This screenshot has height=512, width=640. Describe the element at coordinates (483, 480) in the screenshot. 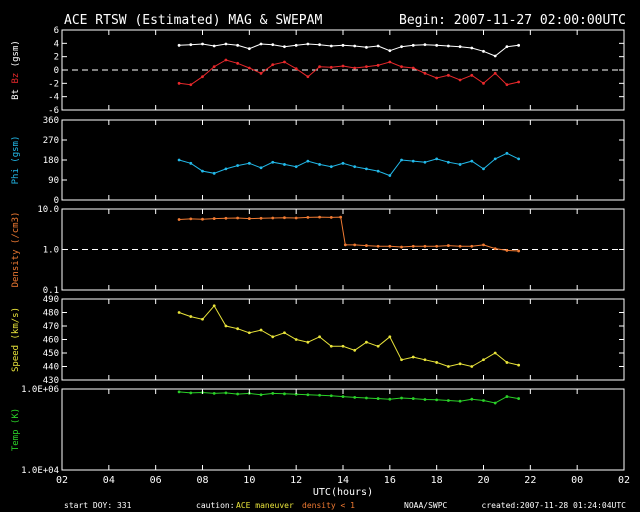

I see `x-tick-label: 20` at that location.